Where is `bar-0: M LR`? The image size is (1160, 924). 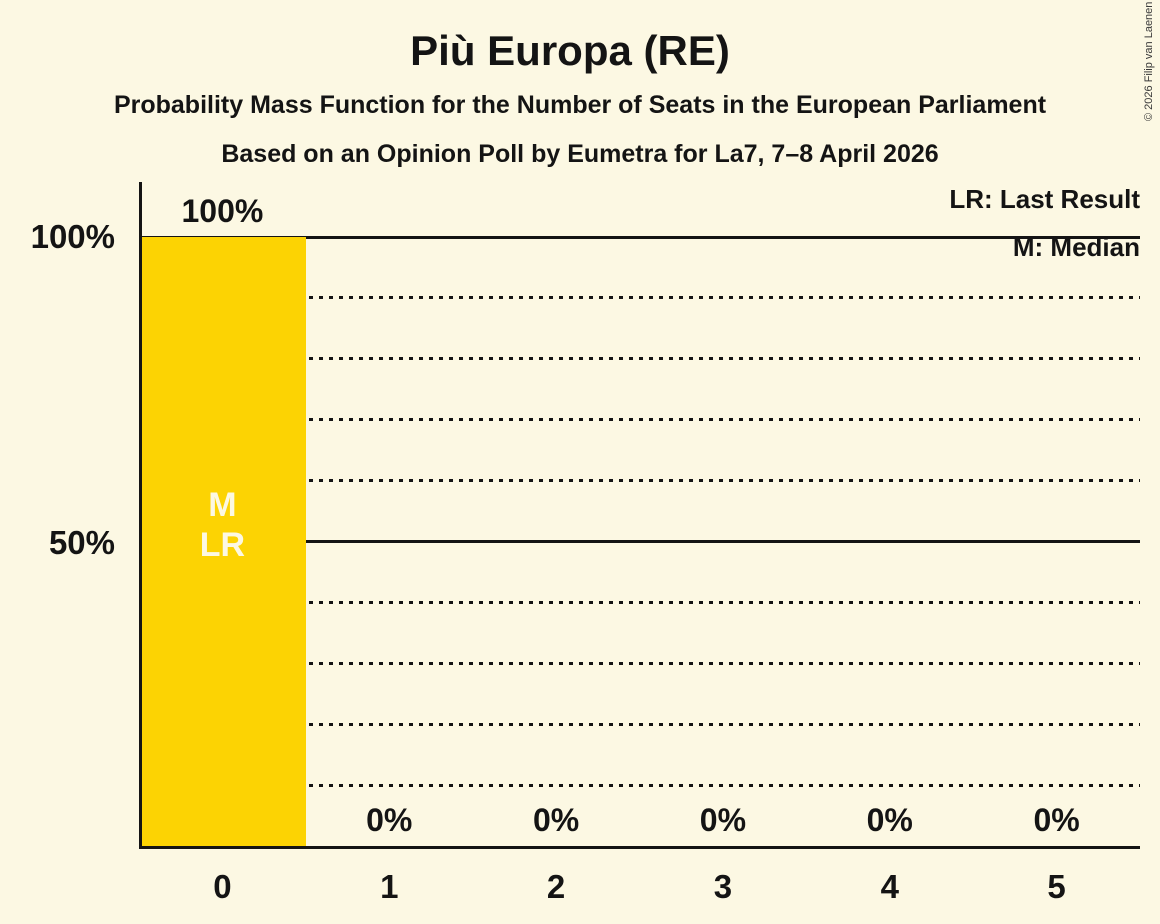
bar-0: M LR is located at coordinates (222, 541).